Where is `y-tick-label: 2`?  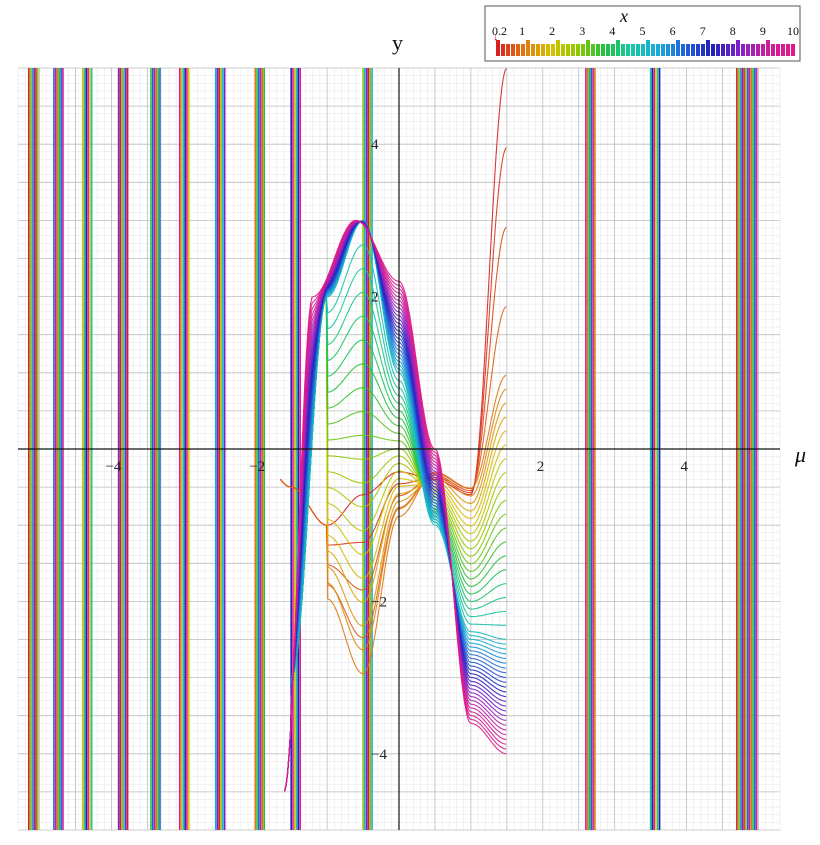
y-tick-label: 2 is located at coordinates (375, 298).